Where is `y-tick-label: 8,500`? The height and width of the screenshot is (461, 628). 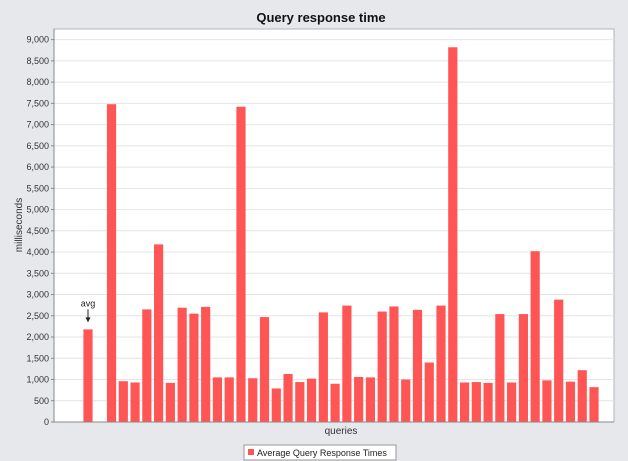
y-tick-label: 8,500 is located at coordinates (37, 61).